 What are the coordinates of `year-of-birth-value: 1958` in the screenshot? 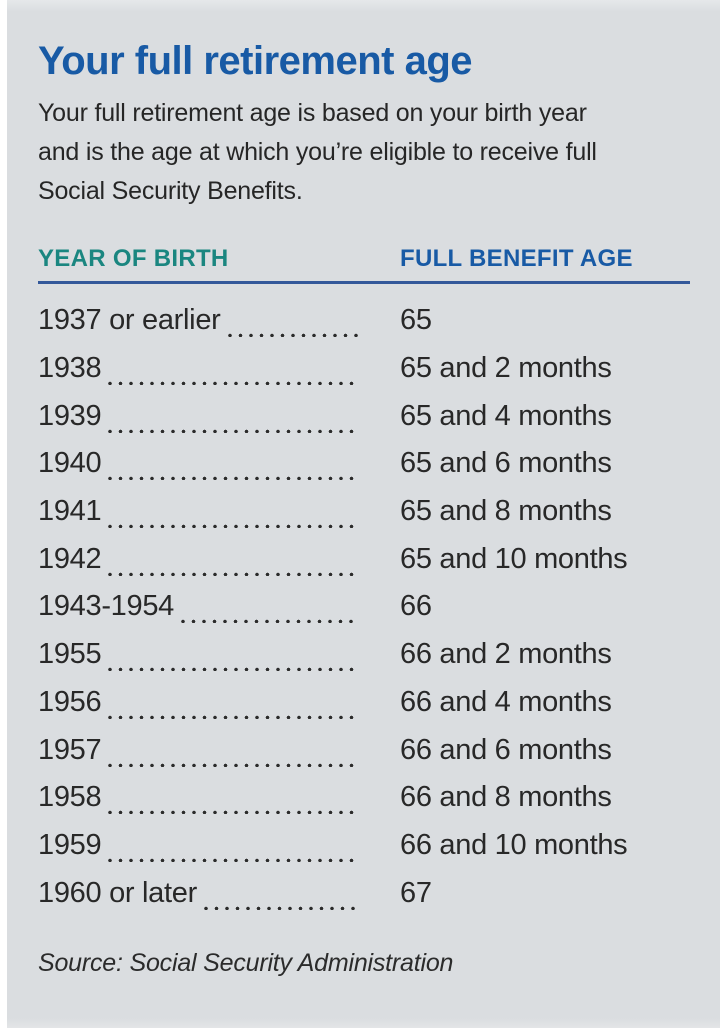 It's located at (70, 797).